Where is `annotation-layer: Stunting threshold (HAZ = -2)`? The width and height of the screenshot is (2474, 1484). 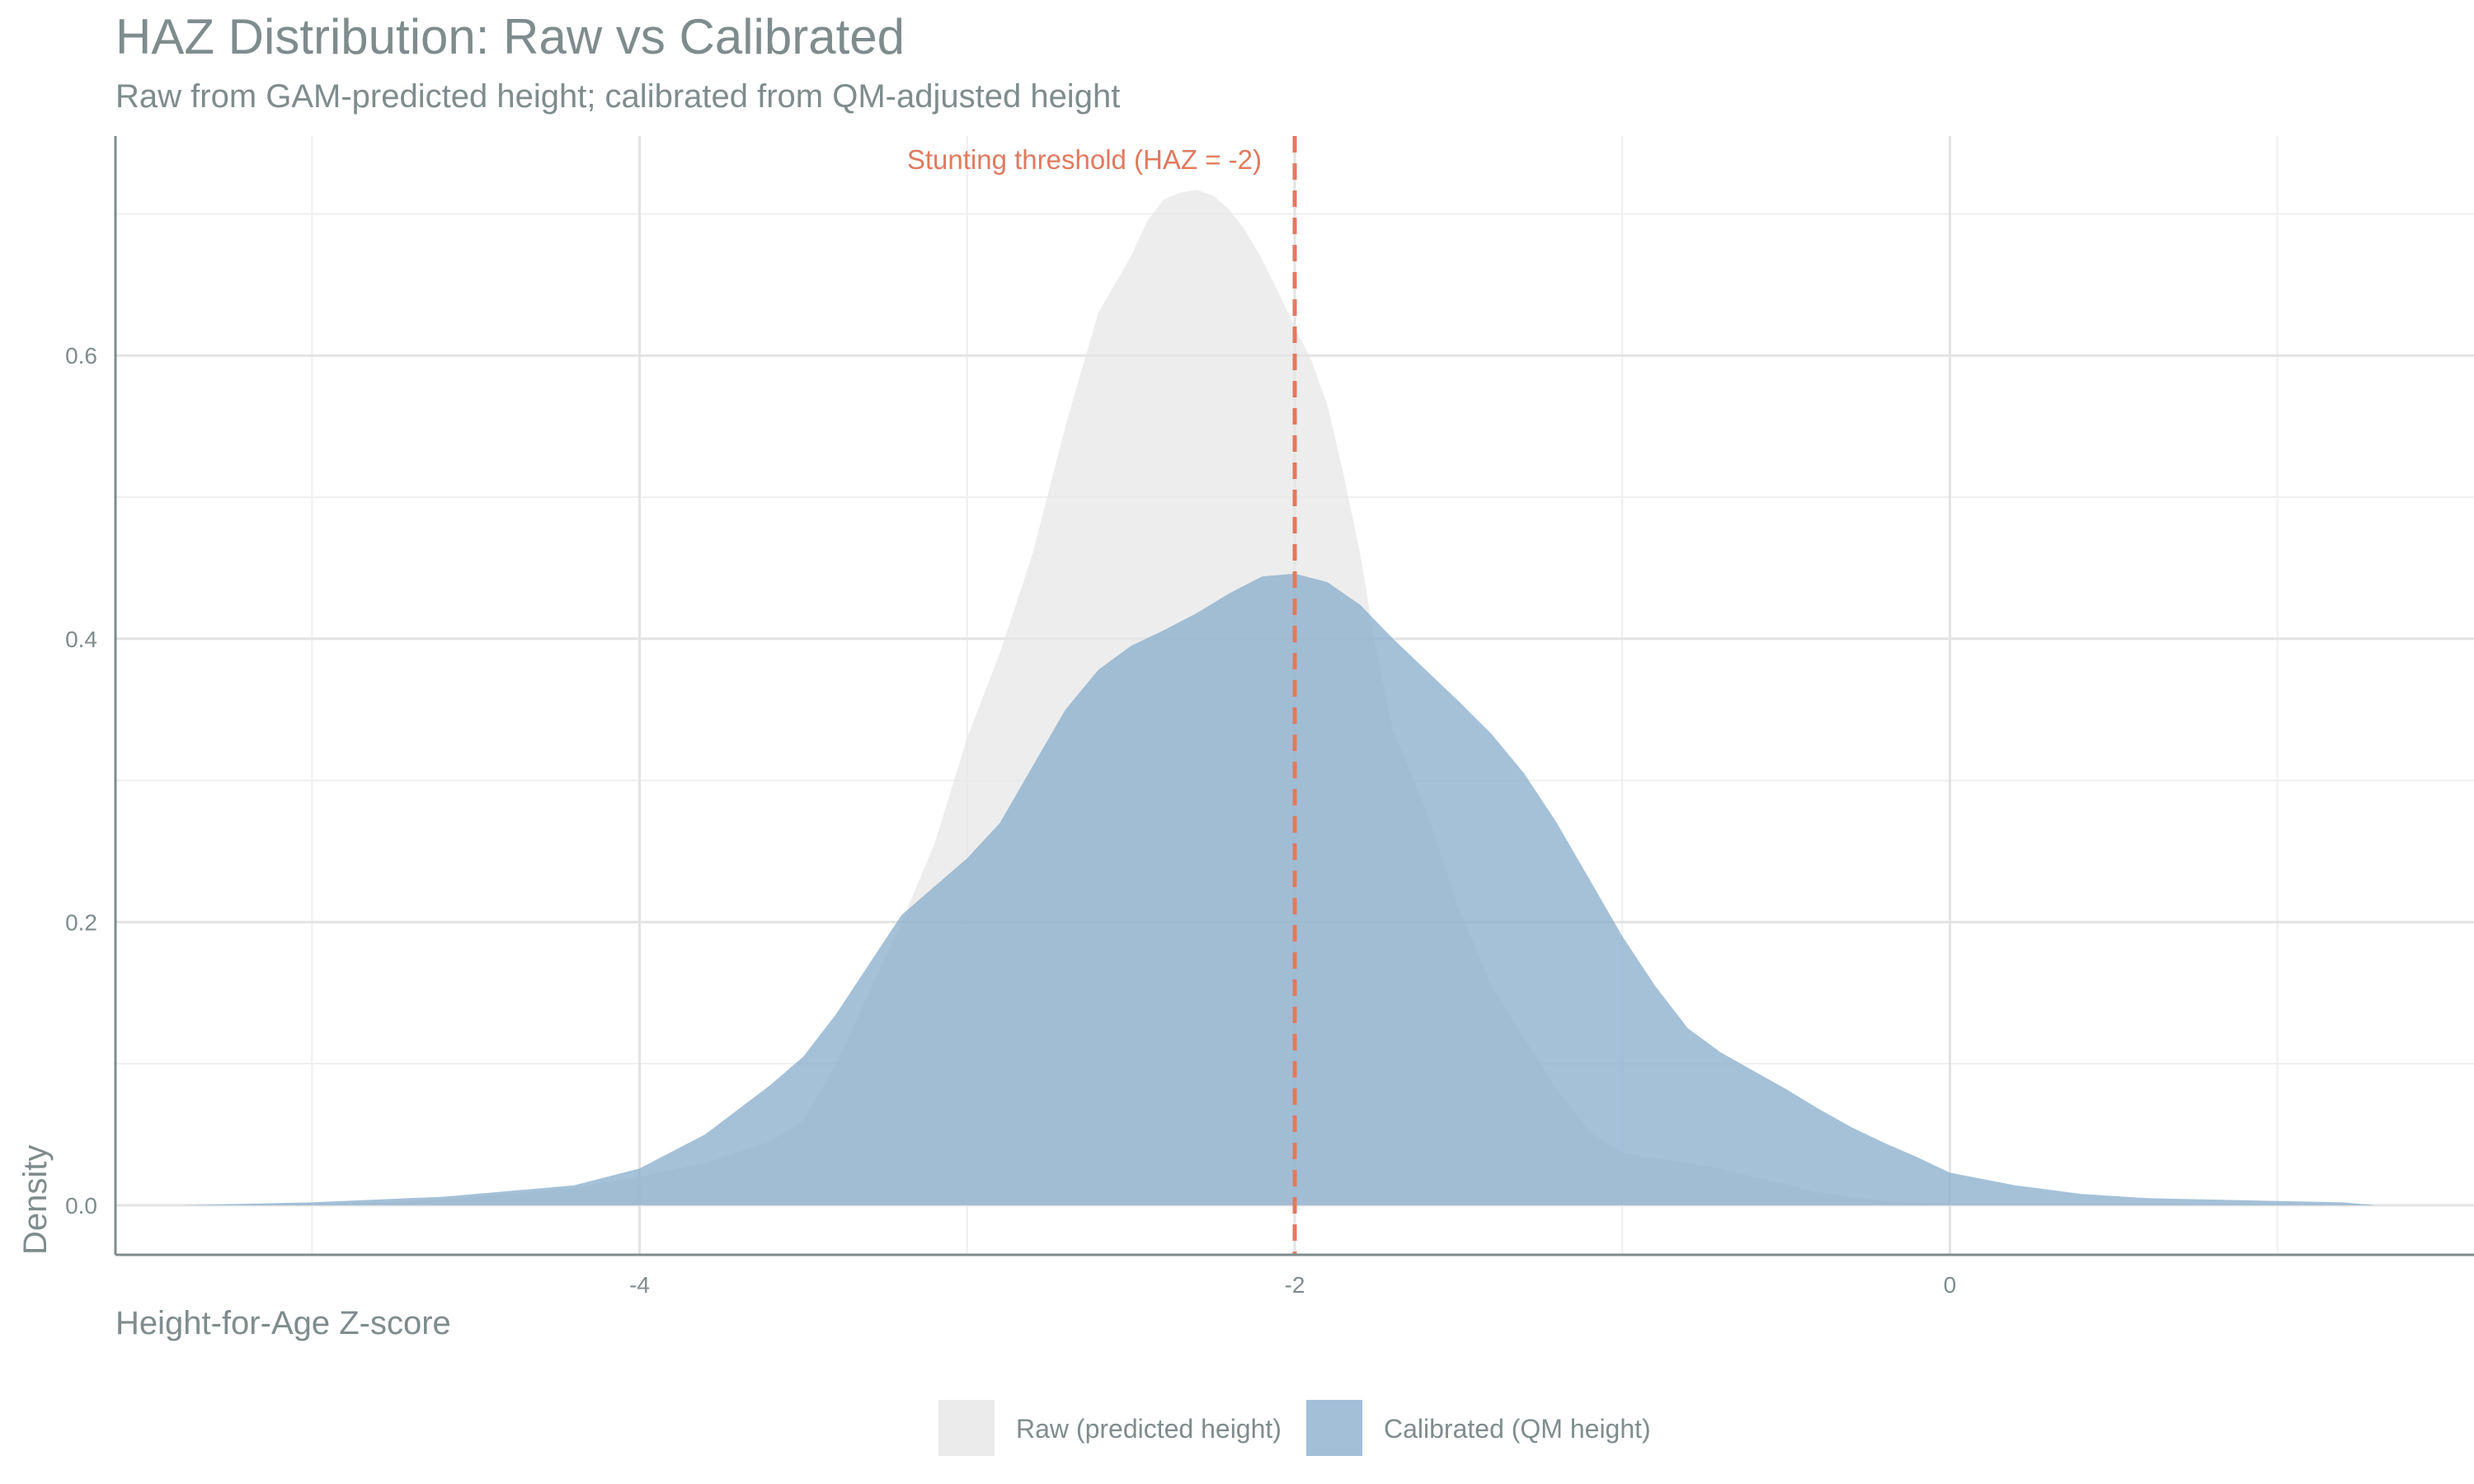
annotation-layer: Stunting threshold (HAZ = -2) is located at coordinates (1102, 695).